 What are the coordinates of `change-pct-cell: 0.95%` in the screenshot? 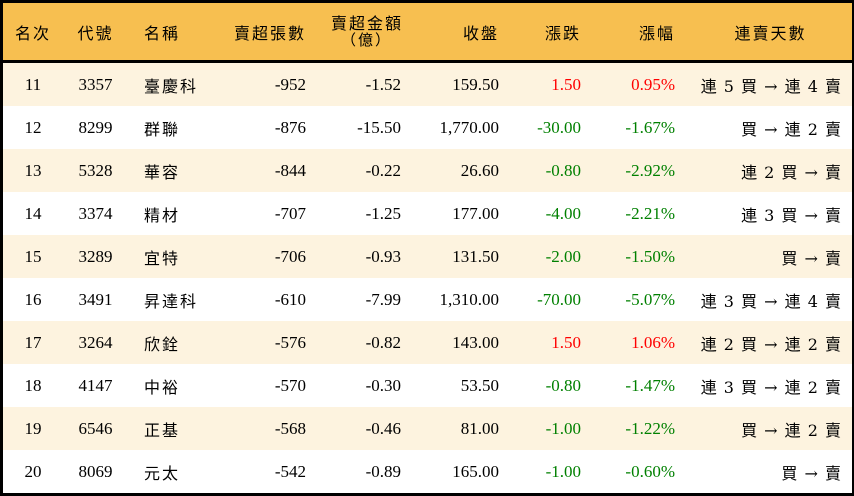 It's located at (653, 84).